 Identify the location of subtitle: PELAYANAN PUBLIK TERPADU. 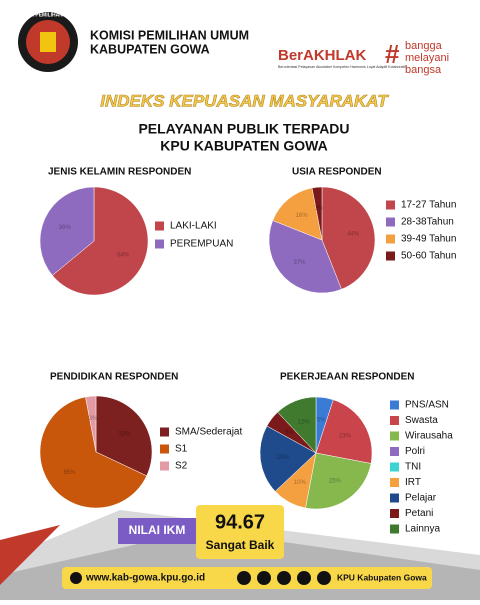
(243, 129).